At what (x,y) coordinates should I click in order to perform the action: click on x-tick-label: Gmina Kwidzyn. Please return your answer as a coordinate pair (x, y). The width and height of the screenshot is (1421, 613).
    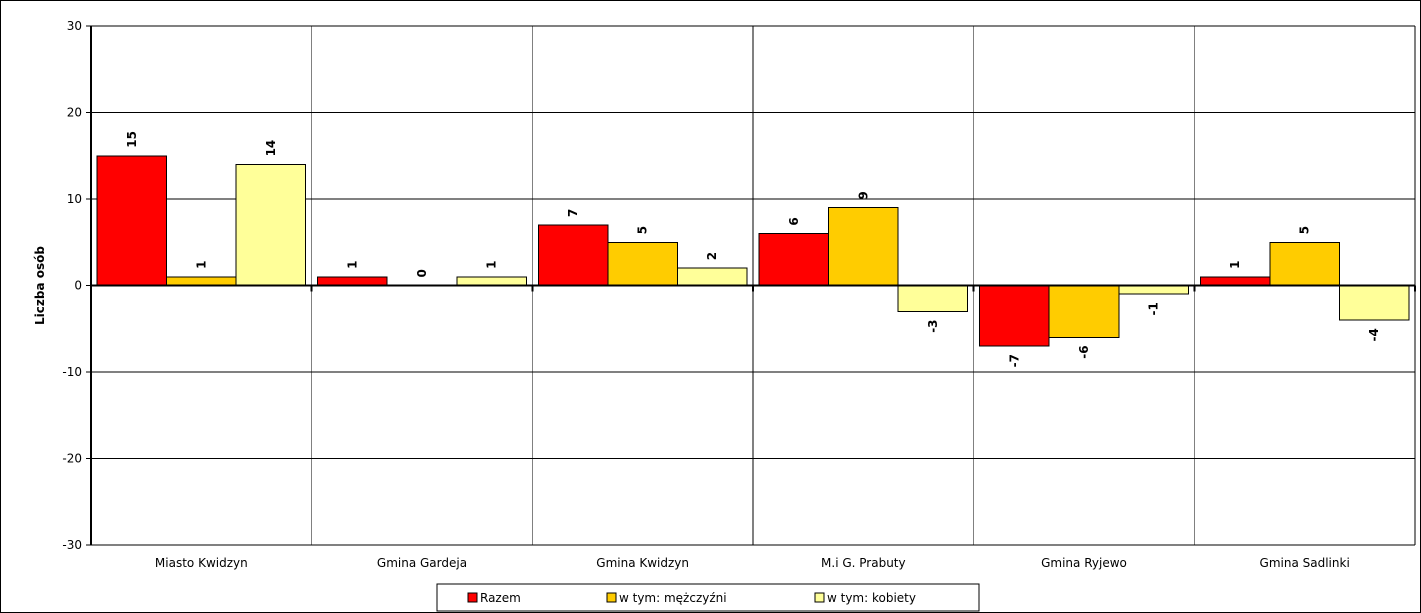
    Looking at the image, I should click on (642, 563).